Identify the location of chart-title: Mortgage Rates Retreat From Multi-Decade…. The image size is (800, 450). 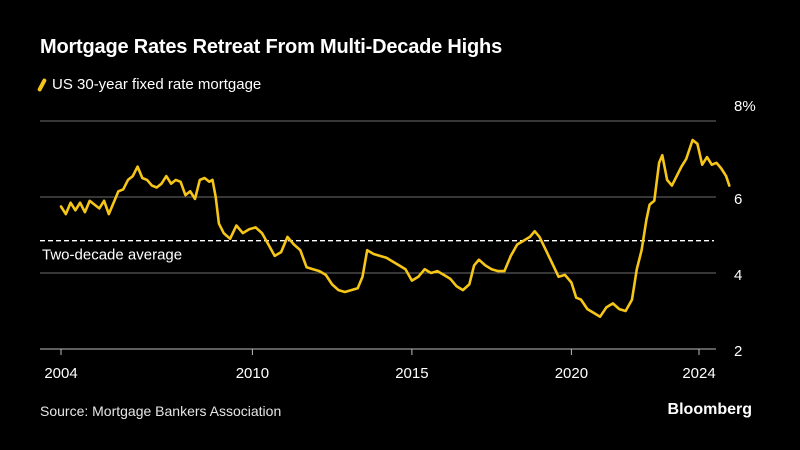
(271, 47).